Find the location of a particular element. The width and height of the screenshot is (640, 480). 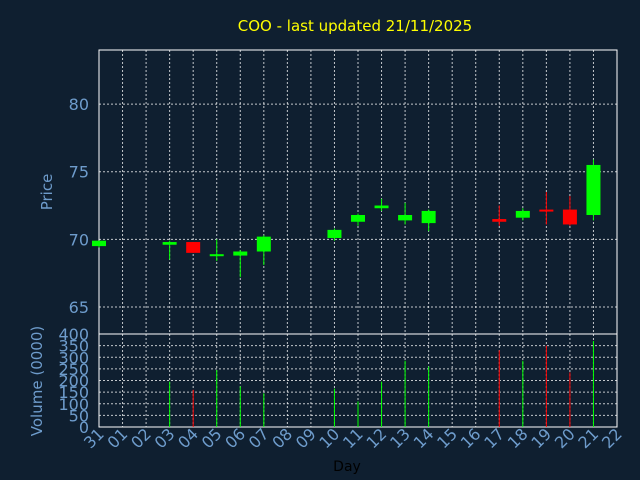

volume-tick-label: 50 is located at coordinates (79, 415).